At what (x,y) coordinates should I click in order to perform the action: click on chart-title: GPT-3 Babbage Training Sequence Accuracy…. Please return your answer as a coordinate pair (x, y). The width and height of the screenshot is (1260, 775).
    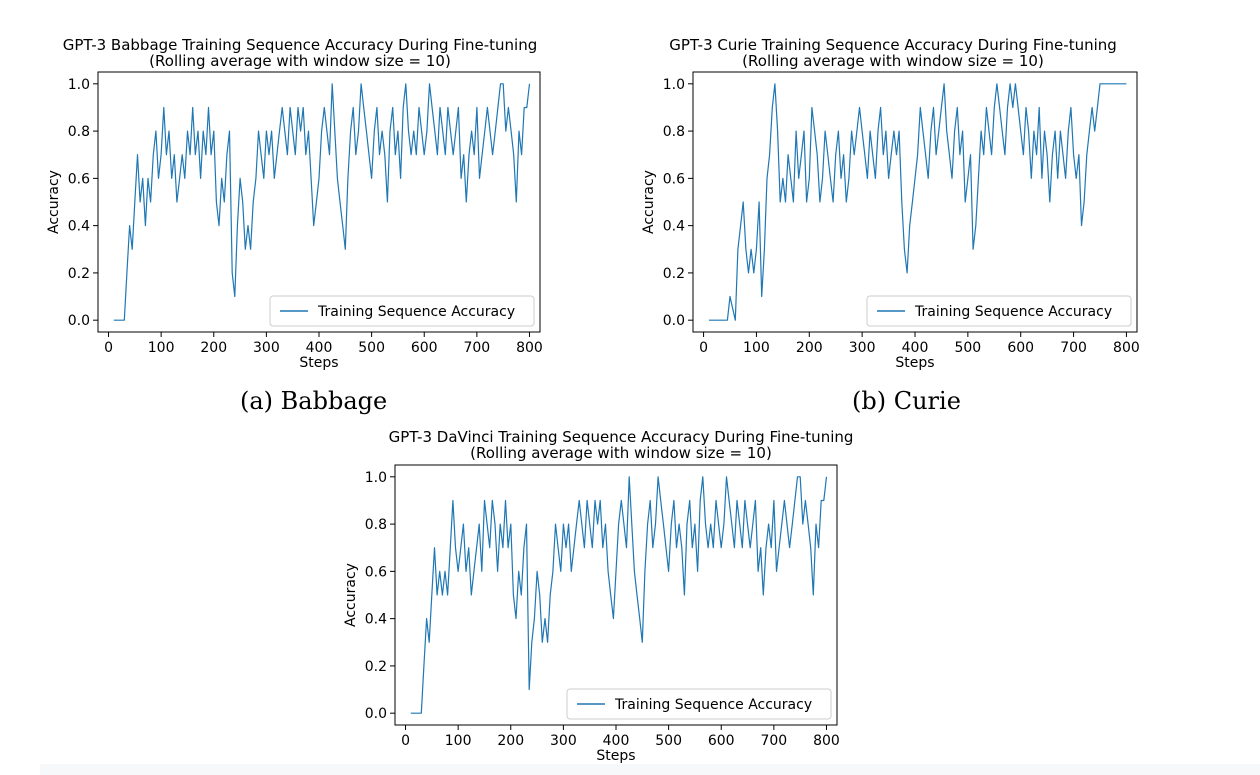
    Looking at the image, I should click on (300, 53).